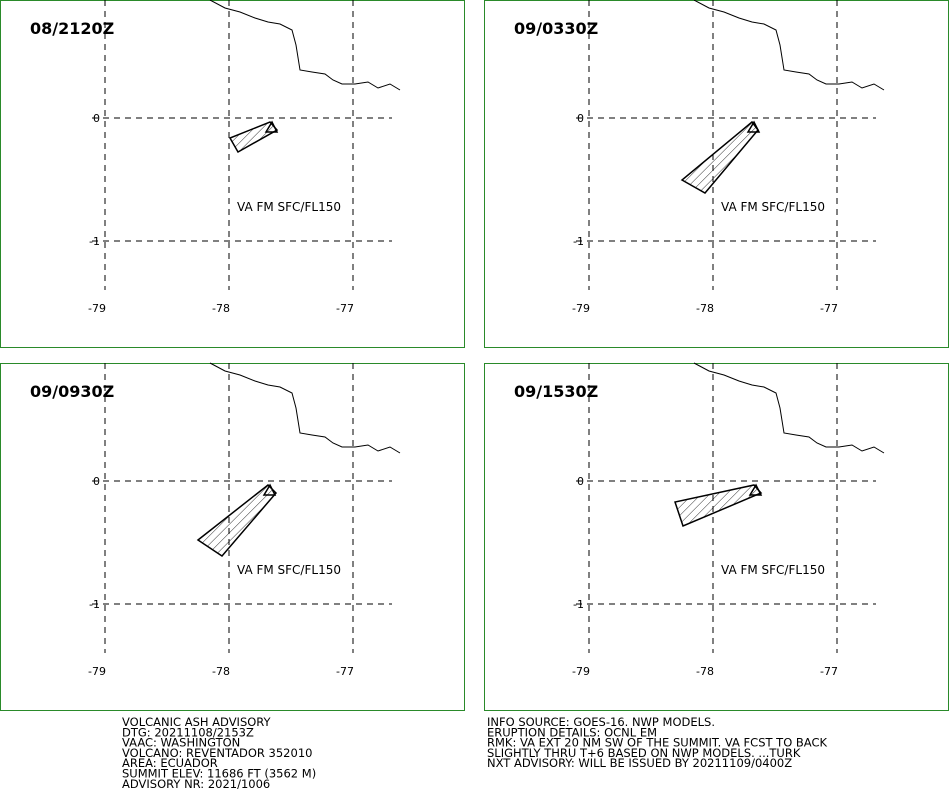 The image size is (950, 812). I want to click on advisory-line: DTG: 20211108/2153Z, so click(188, 732).